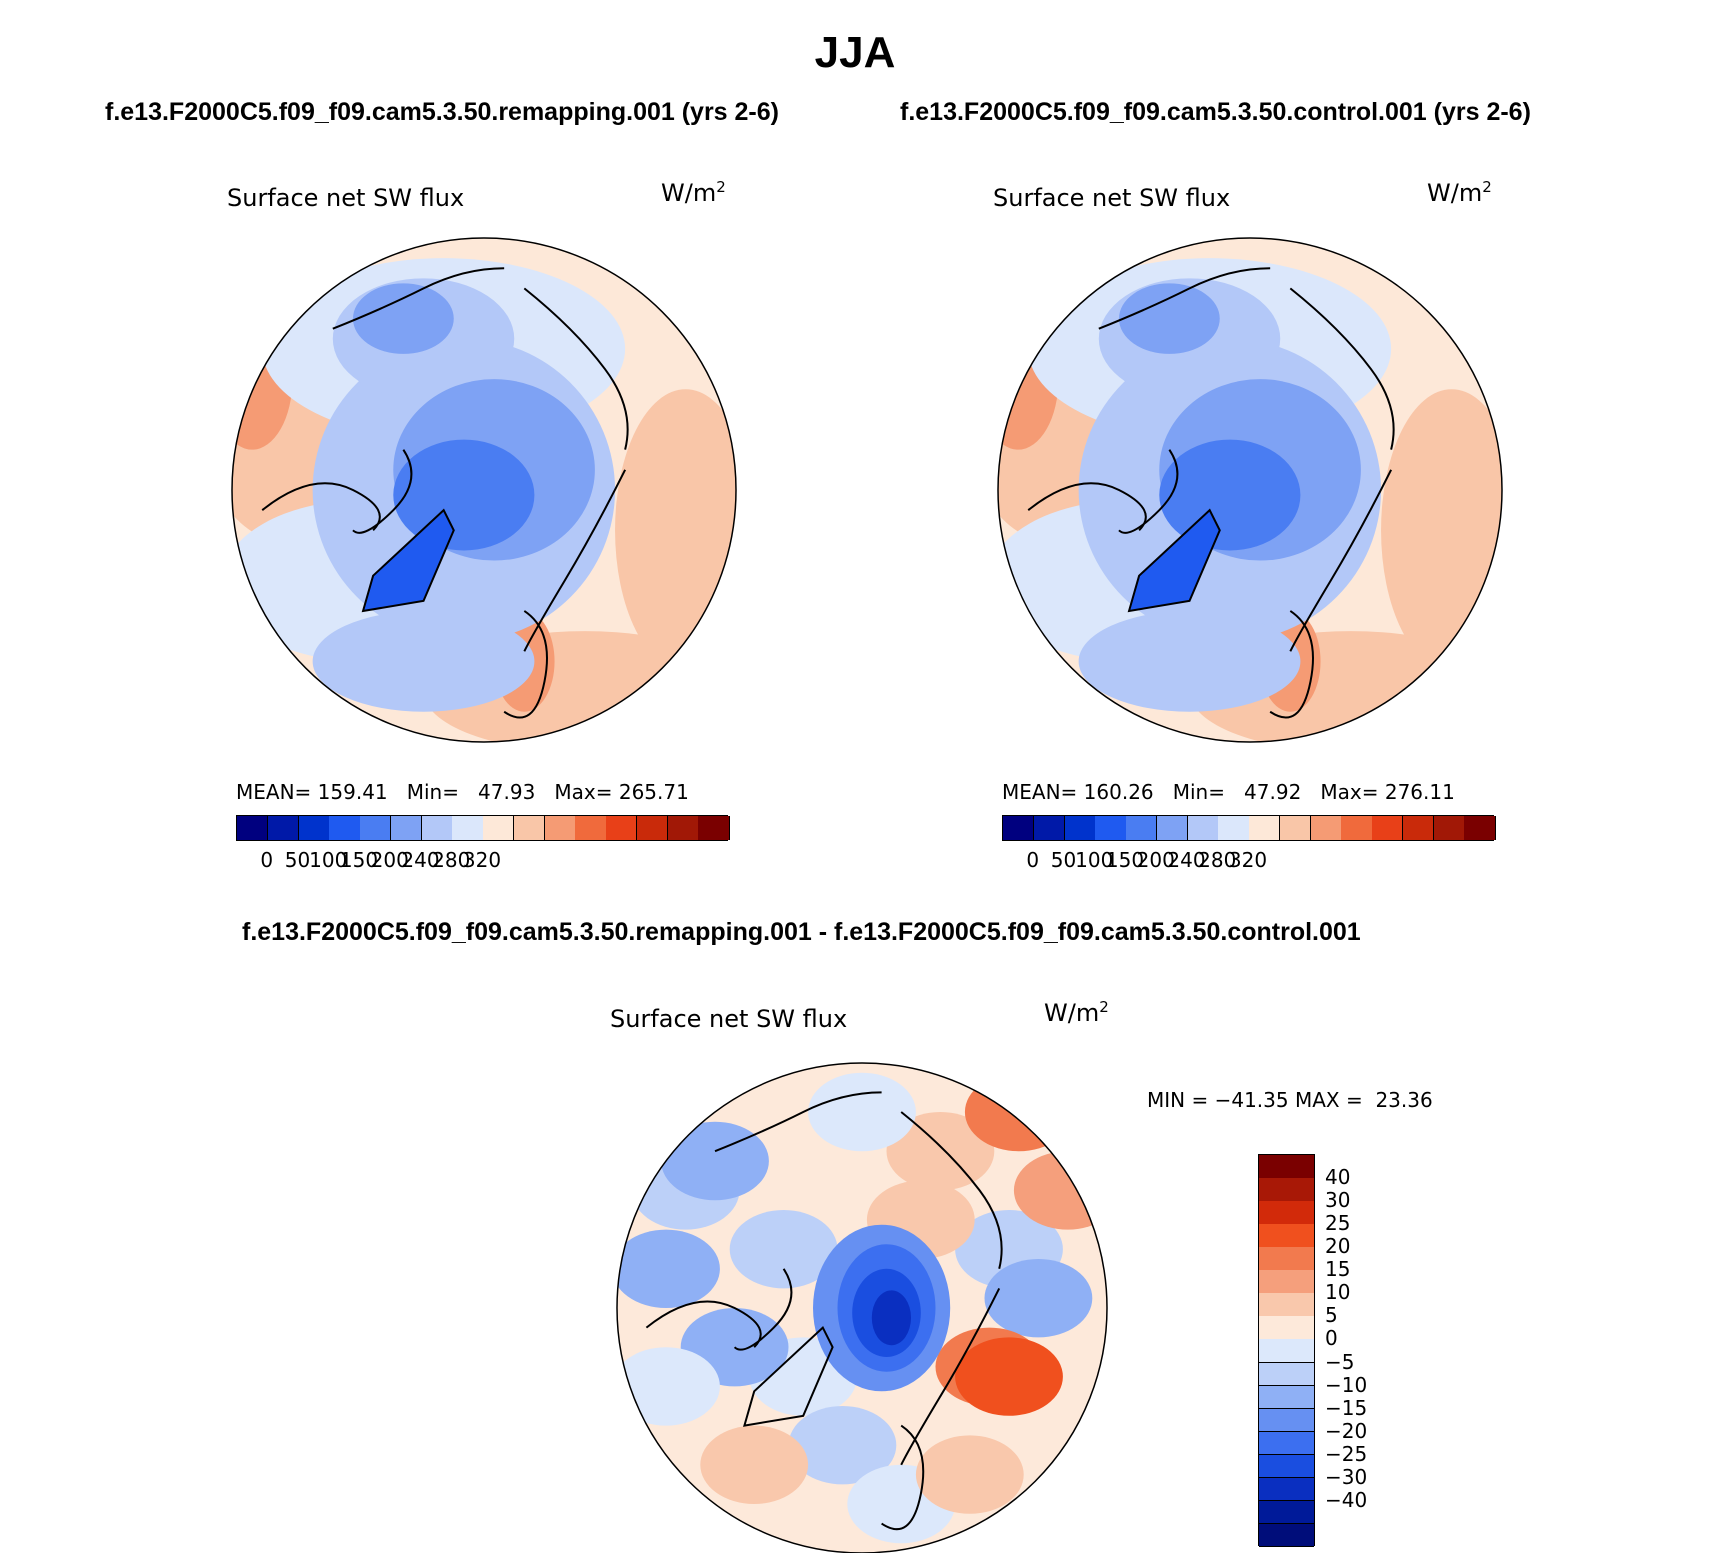 The height and width of the screenshot is (1553, 1710). I want to click on colorbar-diff, so click(1286, 1351).